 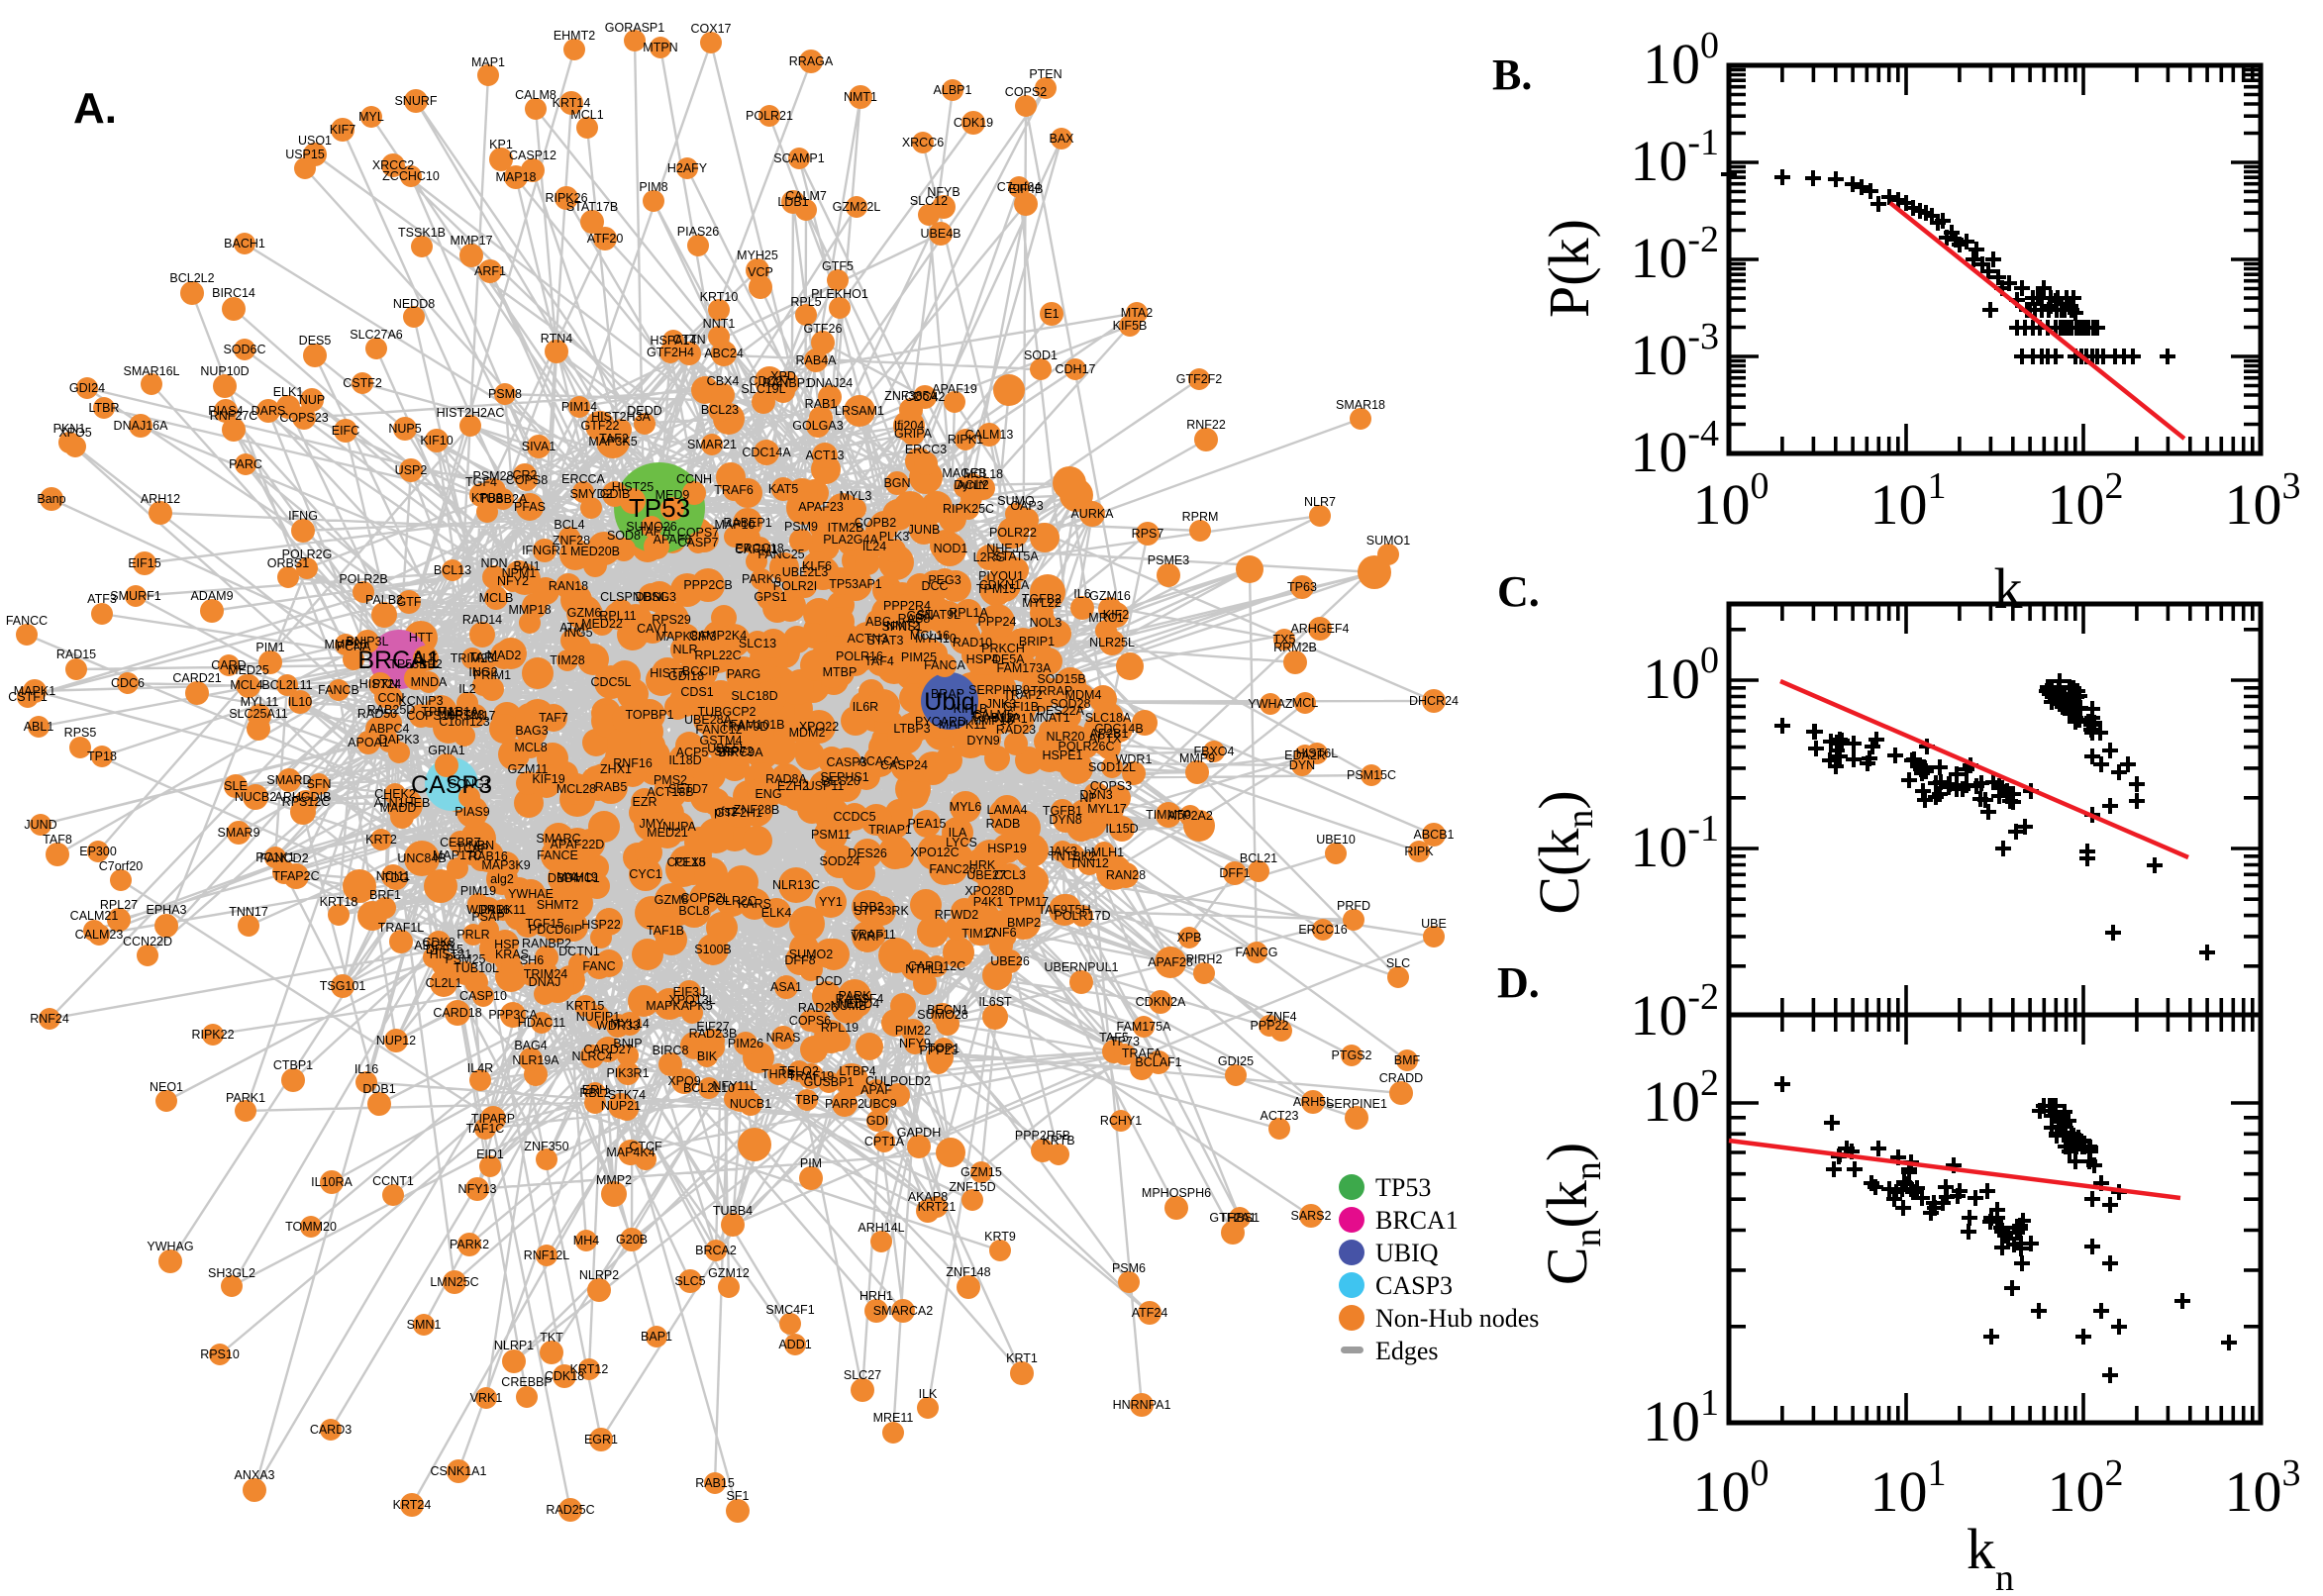 I want to click on svg-text: MCL18, so click(x=983, y=474).